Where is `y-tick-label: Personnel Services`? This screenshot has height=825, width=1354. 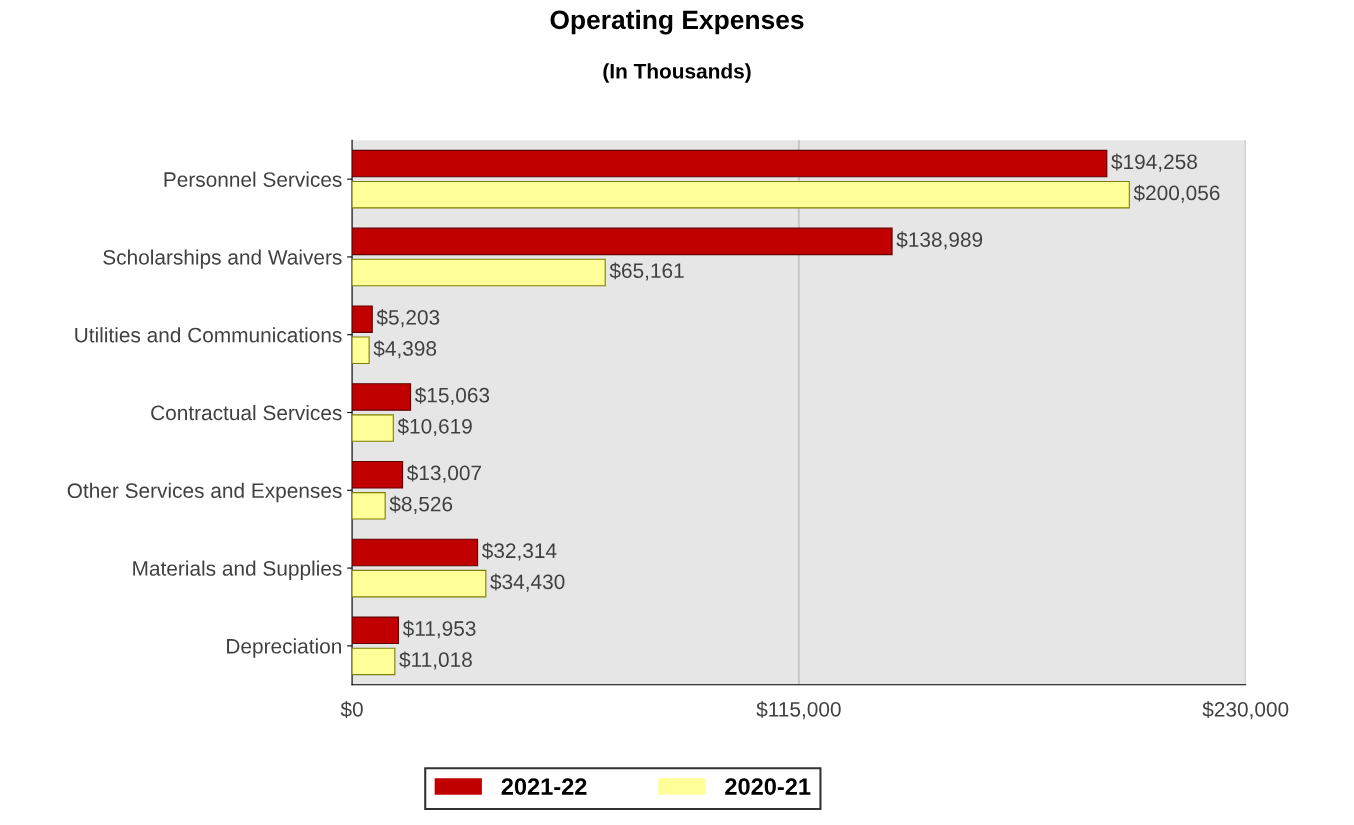 y-tick-label: Personnel Services is located at coordinates (253, 179).